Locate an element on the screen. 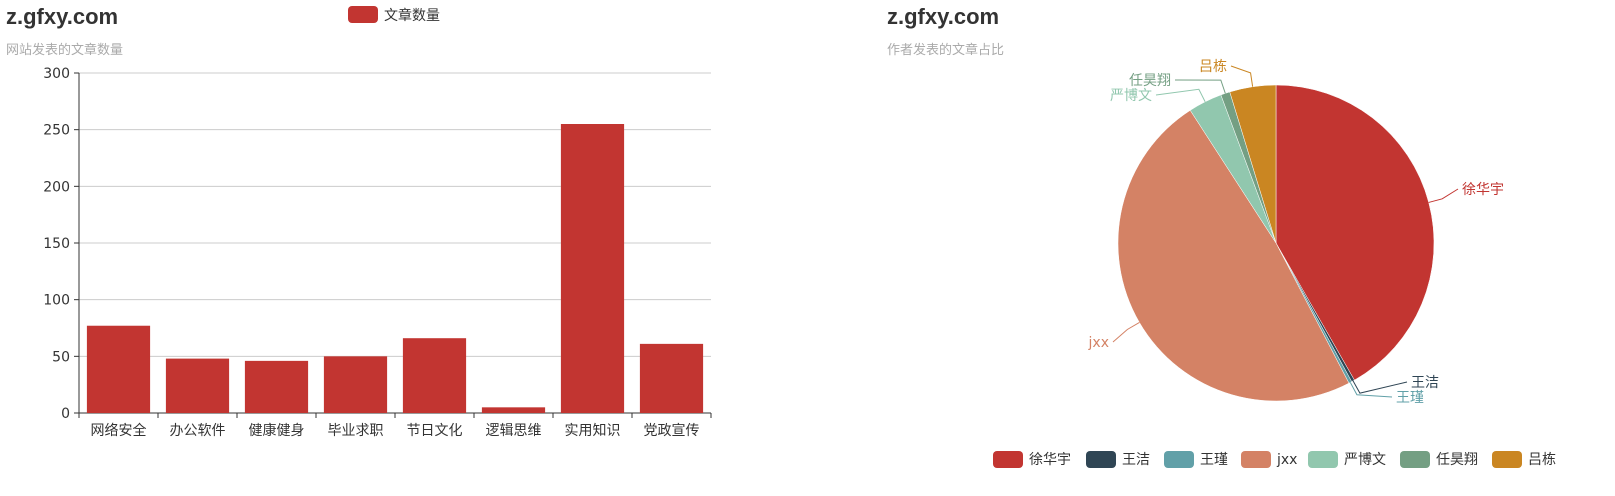 This screenshot has height=496, width=1615. pie-chart-title: z.gfxy.com is located at coordinates (943, 16).